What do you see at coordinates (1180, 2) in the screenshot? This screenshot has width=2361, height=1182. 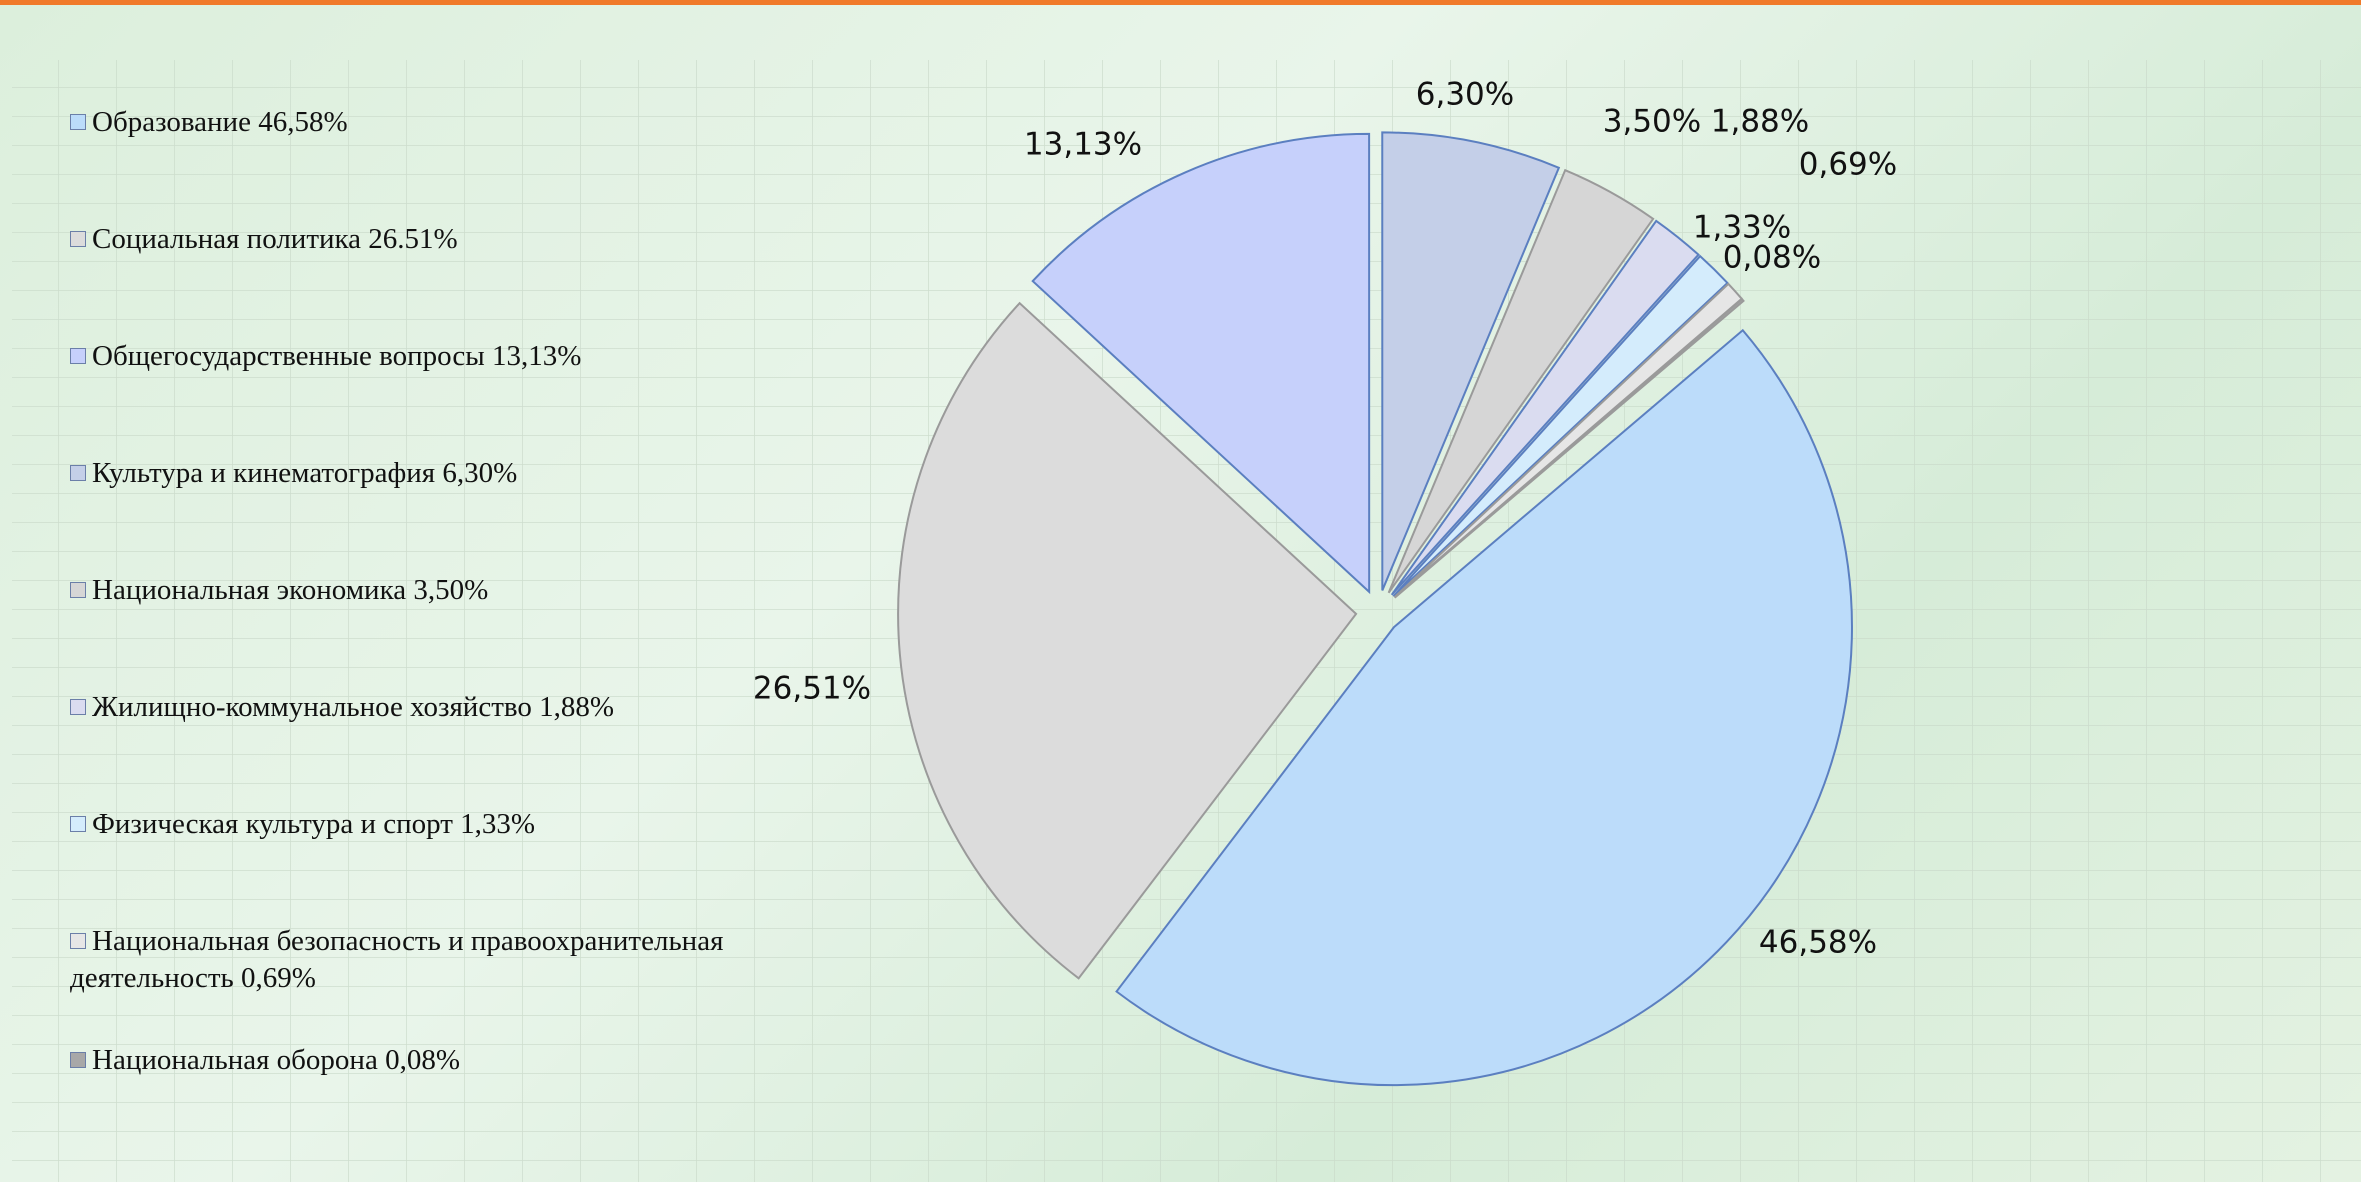 I see `top-bar` at bounding box center [1180, 2].